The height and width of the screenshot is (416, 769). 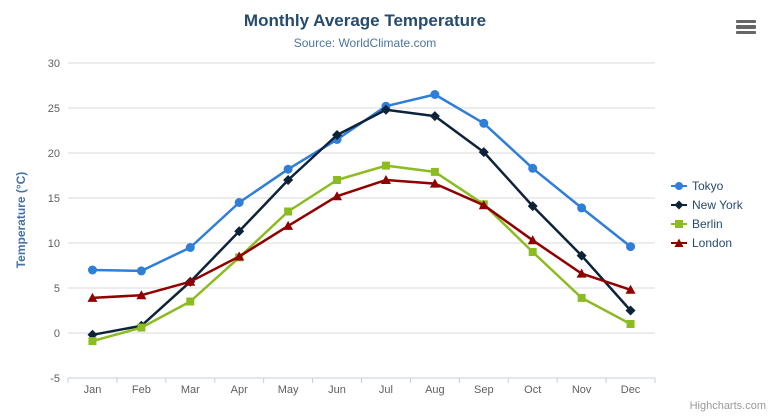 I want to click on x-axis-tick-label: Nov, so click(x=582, y=390).